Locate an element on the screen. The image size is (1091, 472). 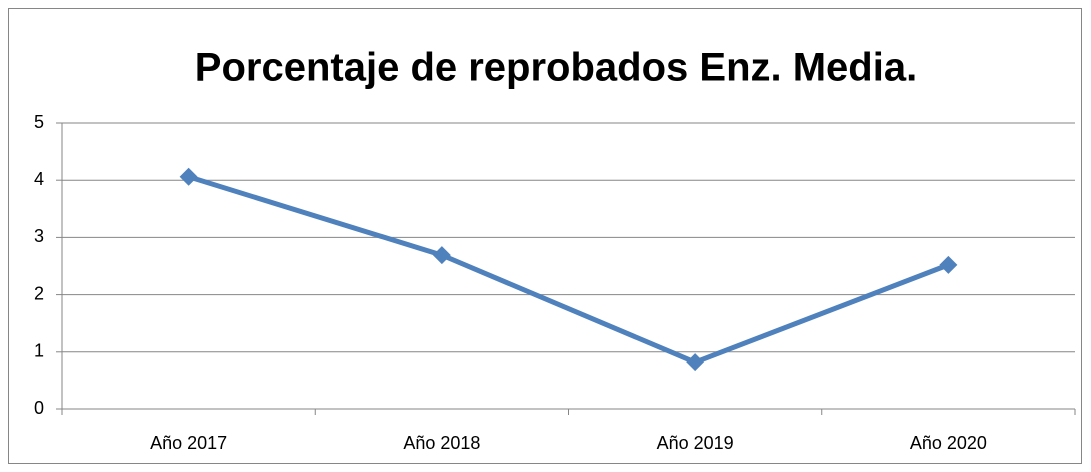
y-tick-label: 4 is located at coordinates (39, 179).